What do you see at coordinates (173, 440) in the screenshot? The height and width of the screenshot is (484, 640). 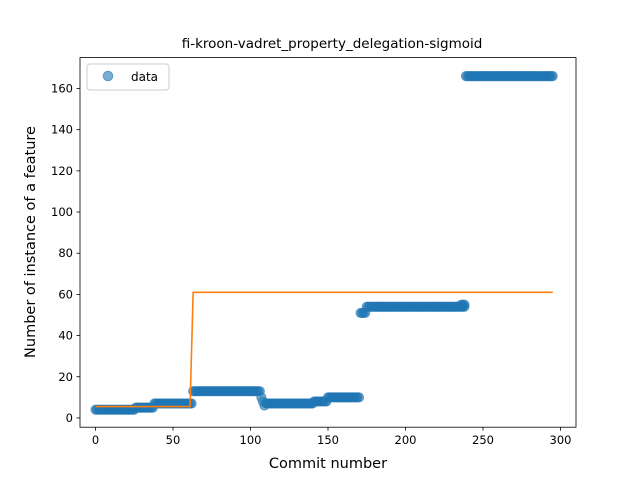 I see `x-tick-label: 50` at bounding box center [173, 440].